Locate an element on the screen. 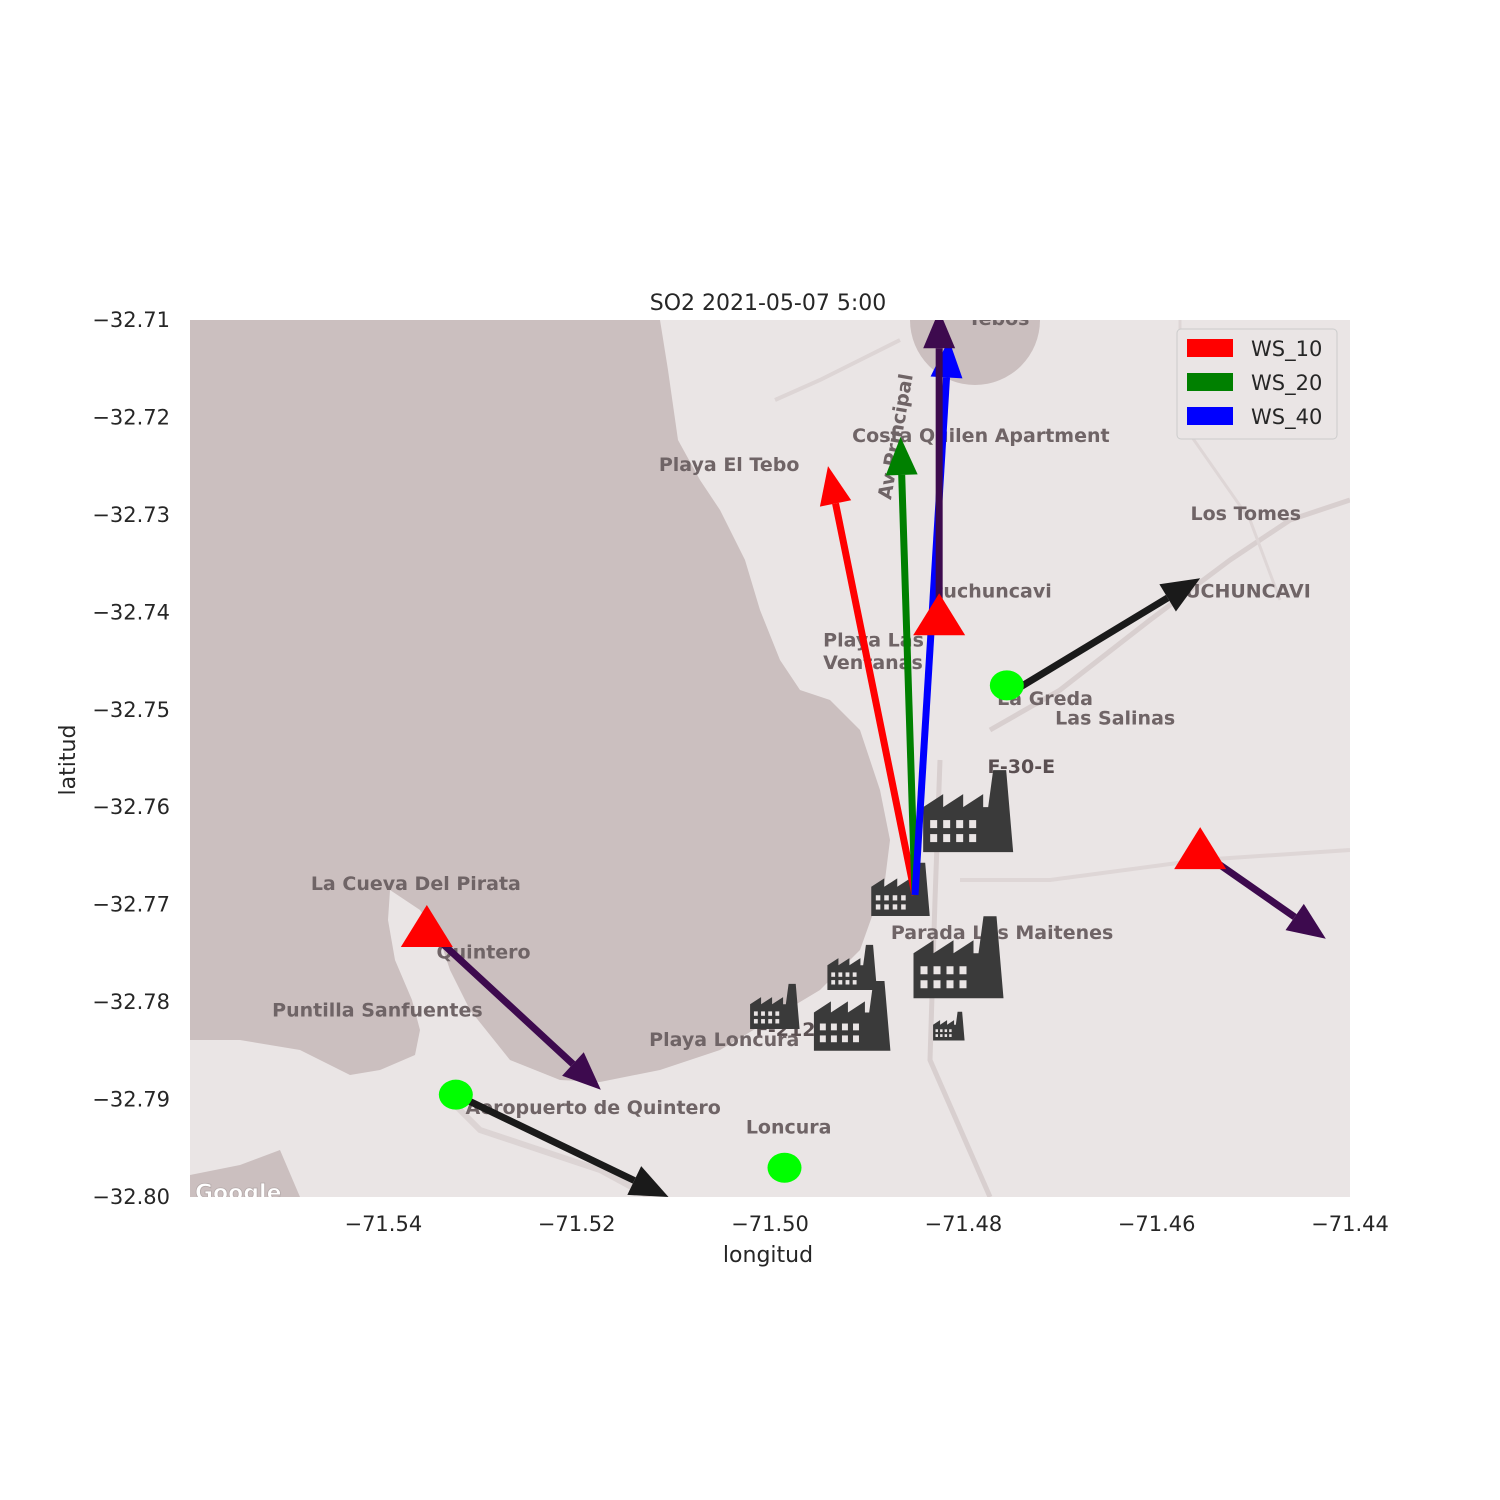  y-tick-label: −32.77 is located at coordinates (131, 905).